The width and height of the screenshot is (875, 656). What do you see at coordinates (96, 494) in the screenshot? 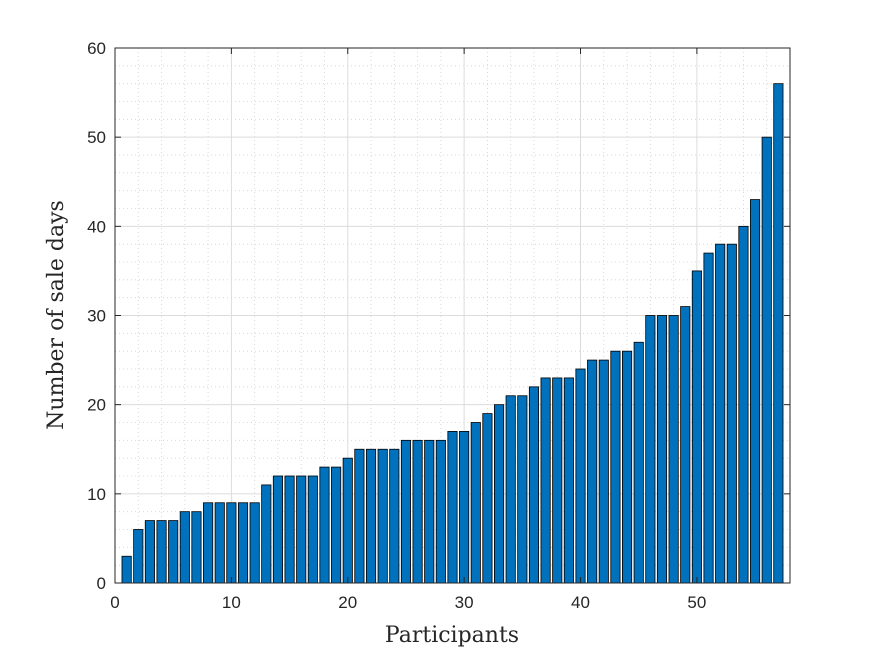
I see `y-tick-label: 10` at bounding box center [96, 494].